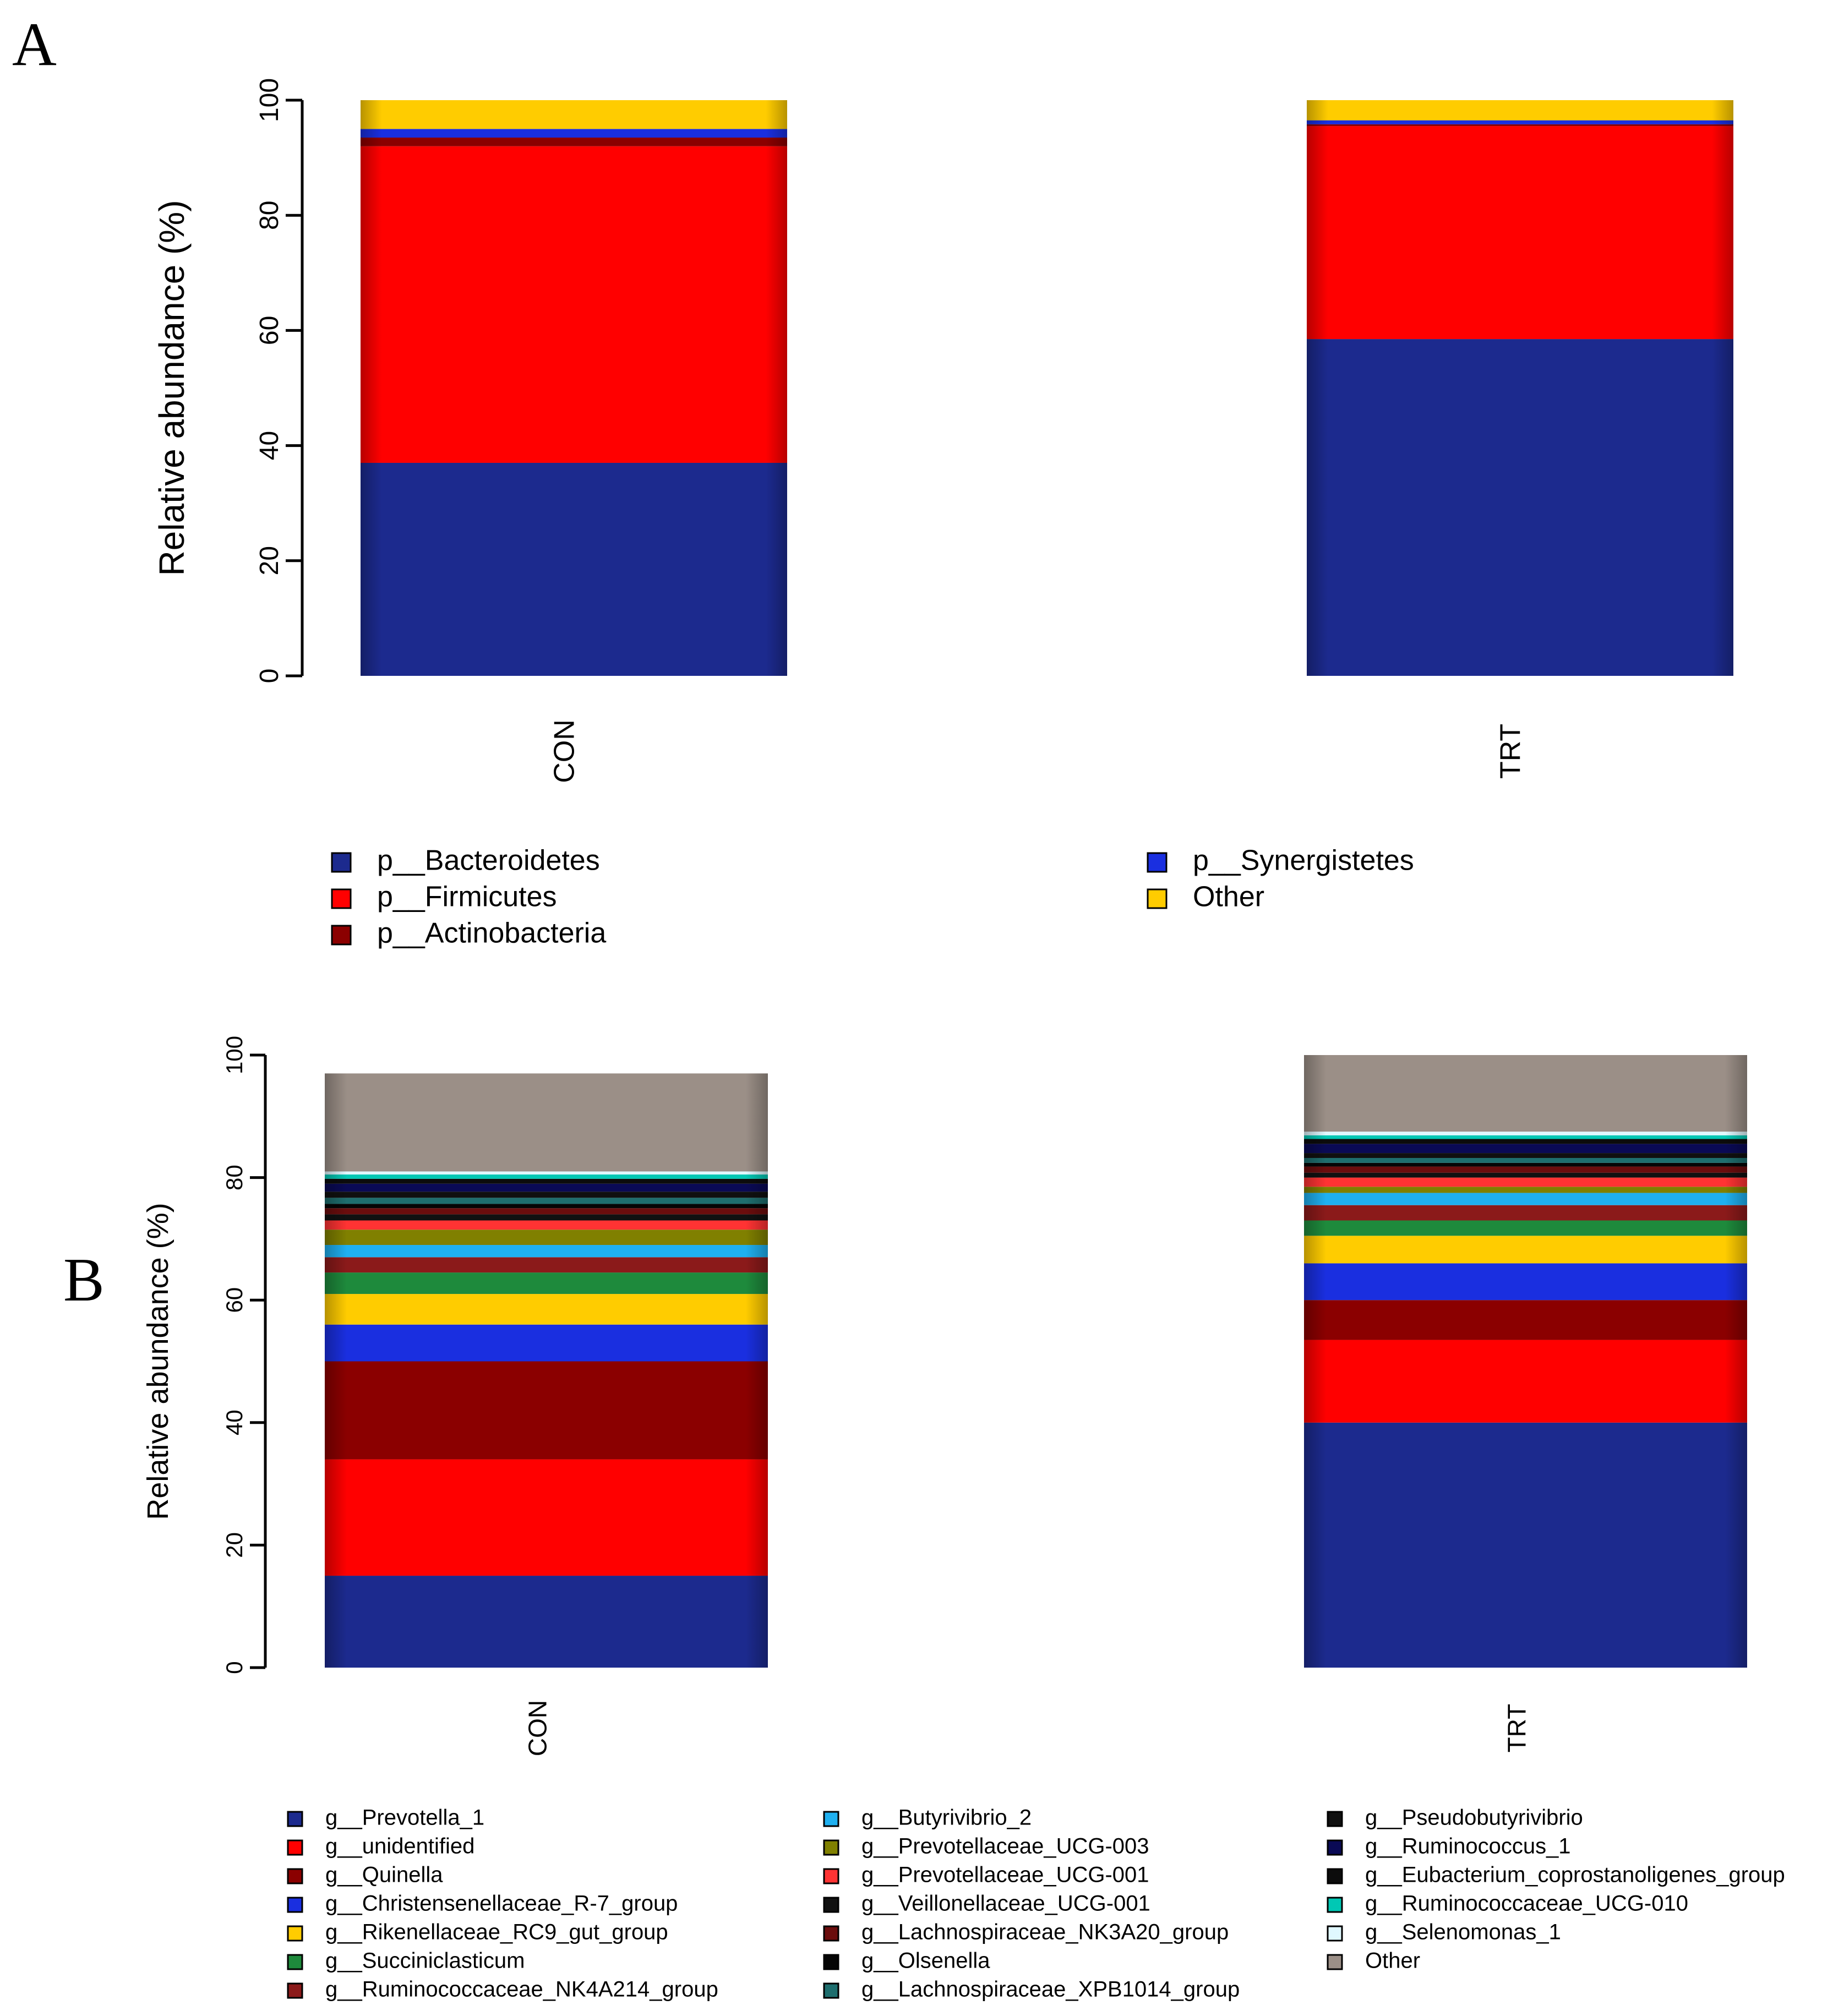  Describe the element at coordinates (172, 388) in the screenshot. I see `chart-a-y-axis-title: Relative abundance (%)` at that location.